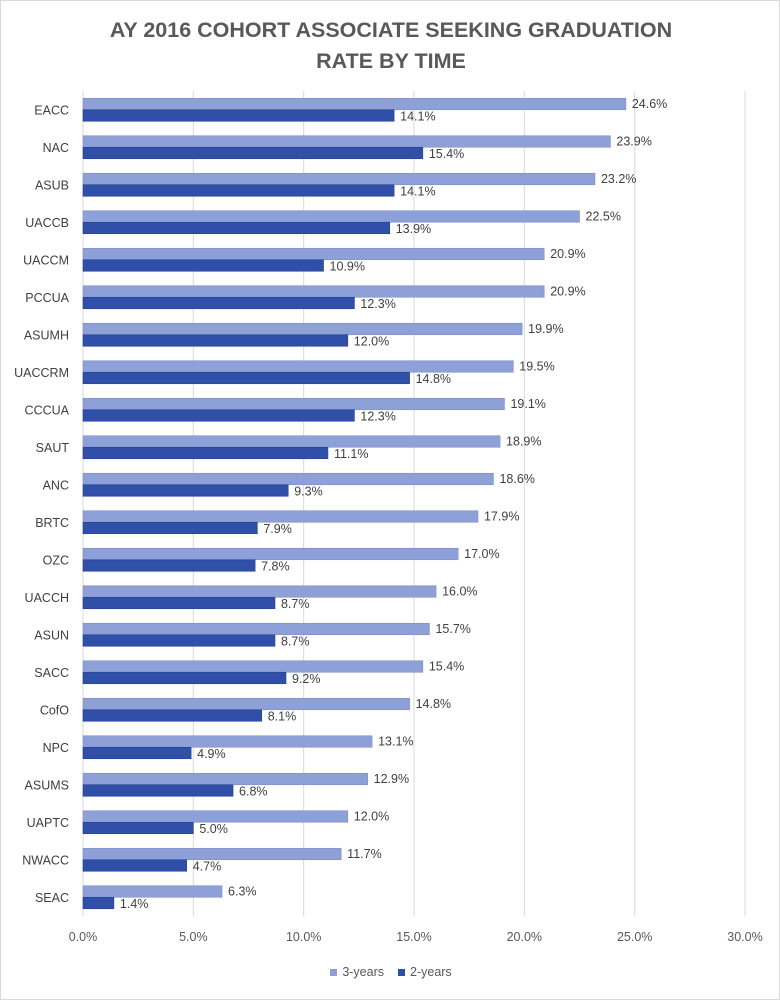  Describe the element at coordinates (413, 229) in the screenshot. I see `data-label-2-years: 13.9%` at that location.